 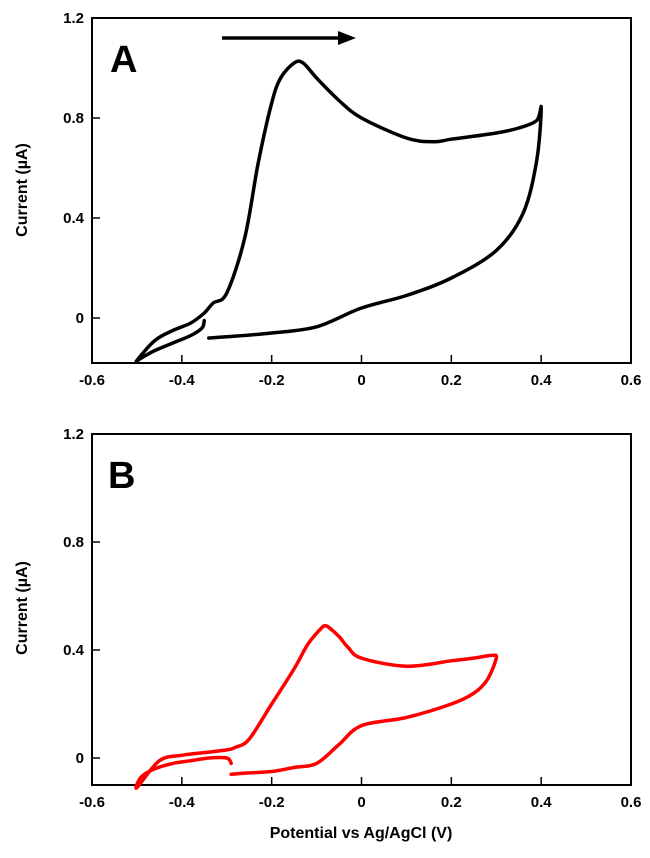 What do you see at coordinates (272, 802) in the screenshot?
I see `panel-b-x-tick-label: -0.2` at bounding box center [272, 802].